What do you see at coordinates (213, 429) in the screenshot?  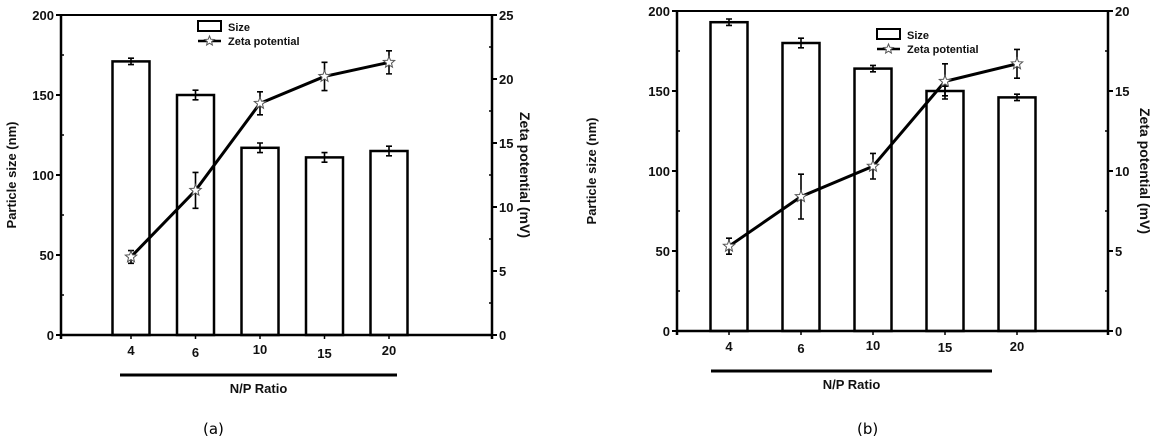 I see `panel-caption-a: (a)` at bounding box center [213, 429].